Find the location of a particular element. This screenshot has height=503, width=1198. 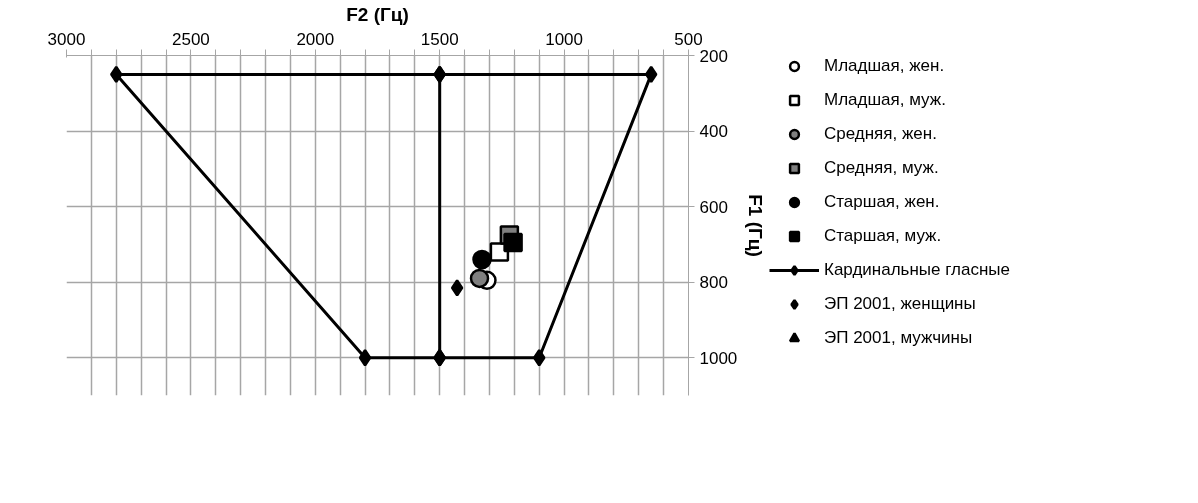

x-tick-label: 2000 is located at coordinates (315, 39).